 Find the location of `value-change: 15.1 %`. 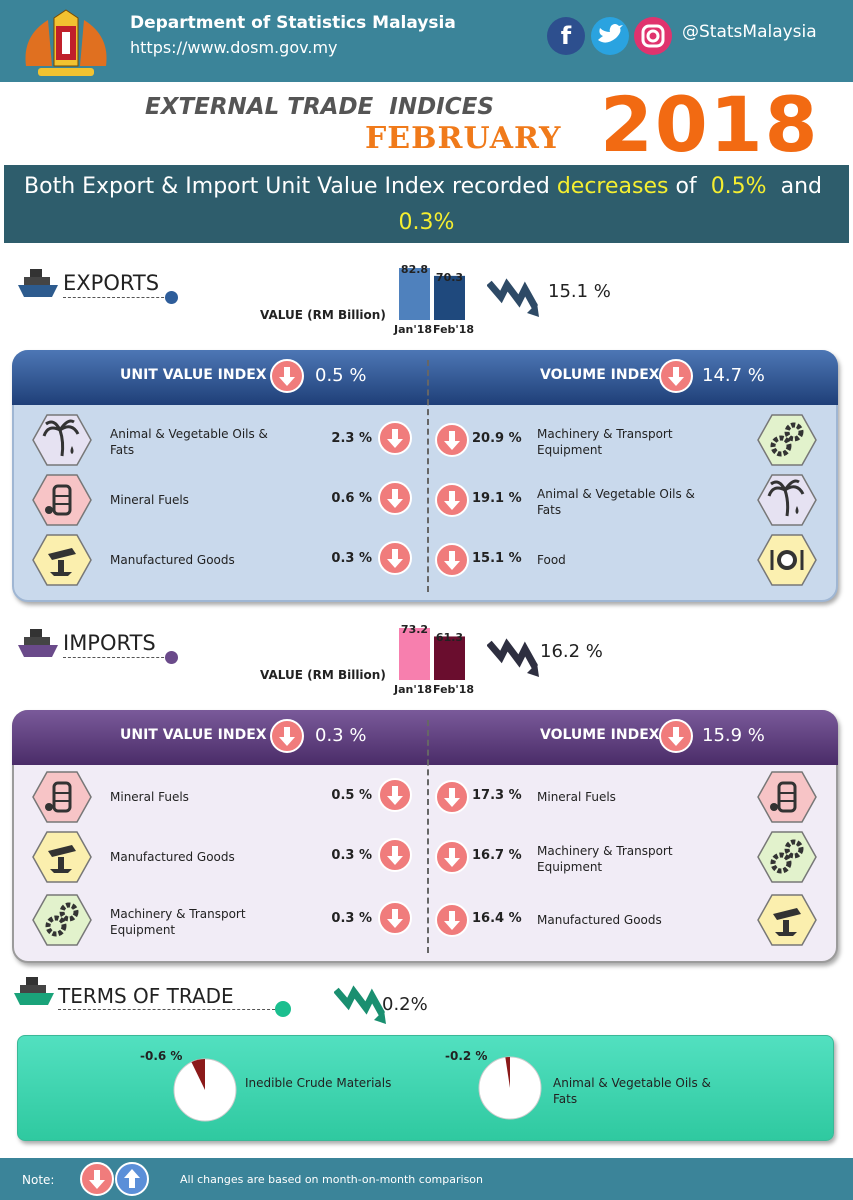

value-change: 15.1 % is located at coordinates (579, 291).